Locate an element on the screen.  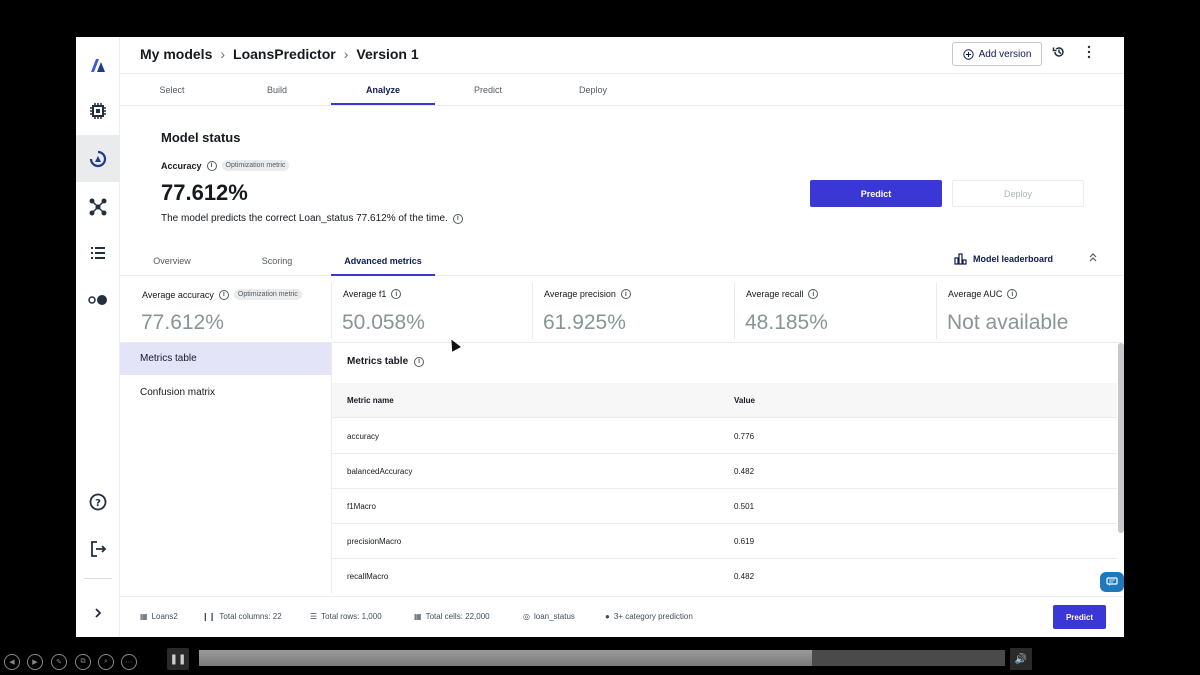
table-row: accuracy 0.776 is located at coordinates (724, 436).